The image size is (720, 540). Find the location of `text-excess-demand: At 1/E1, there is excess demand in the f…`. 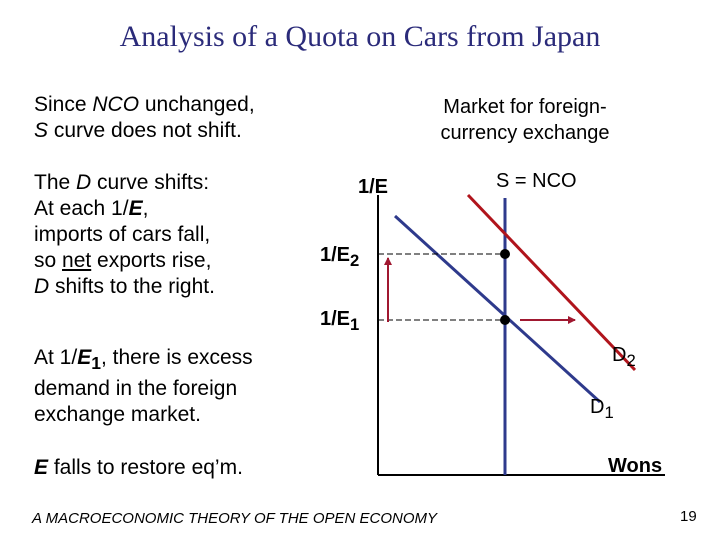

text-excess-demand: At 1/E1, there is excess demand in the f… is located at coordinates (143, 386).